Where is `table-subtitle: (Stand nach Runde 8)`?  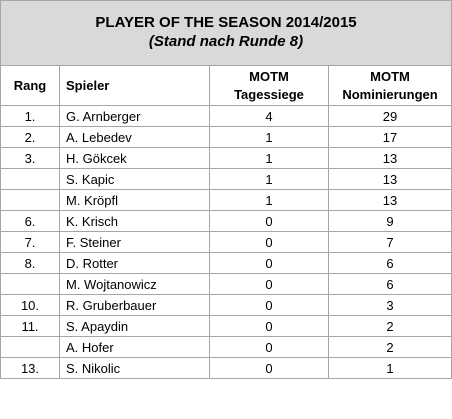
table-subtitle: (Stand nach Runde 8) is located at coordinates (226, 48).